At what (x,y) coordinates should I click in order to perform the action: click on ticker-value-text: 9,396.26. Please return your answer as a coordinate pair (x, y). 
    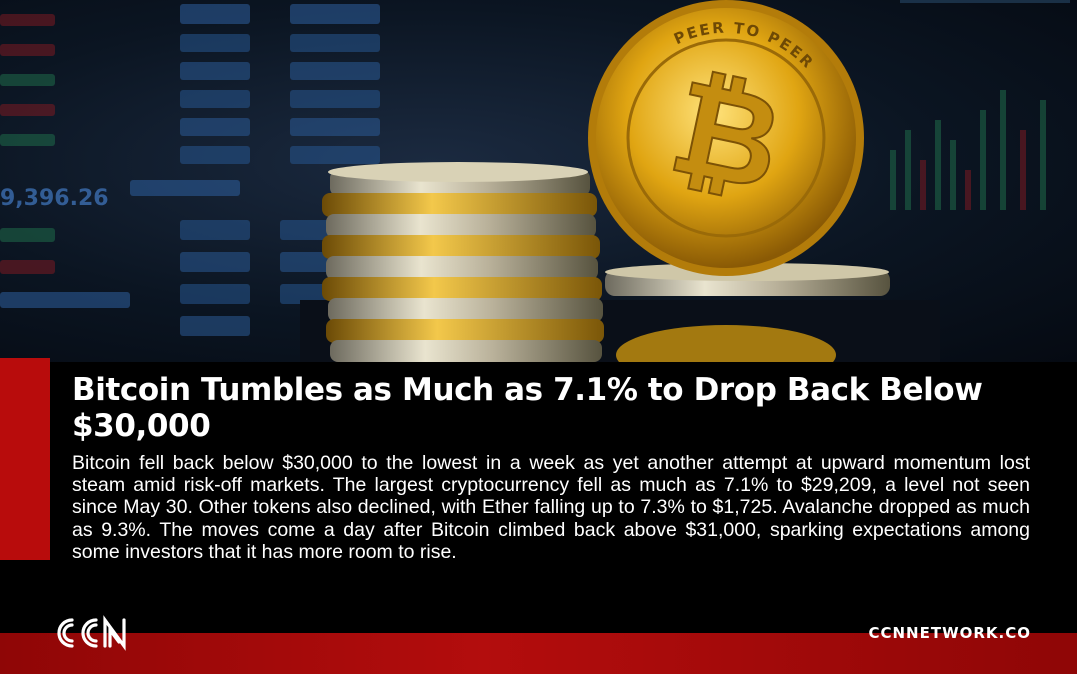
    Looking at the image, I should click on (54, 198).